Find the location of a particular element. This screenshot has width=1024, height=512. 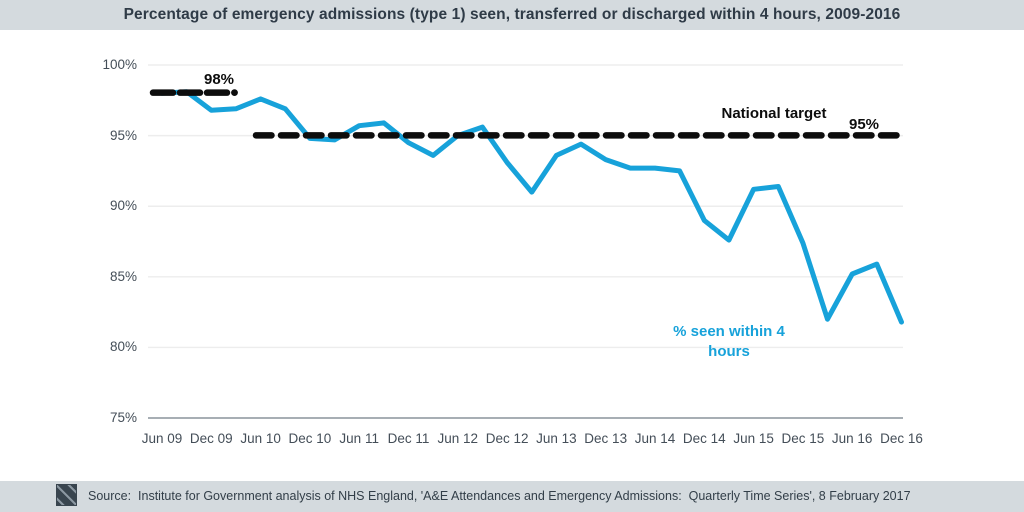

x-axis-label: Dec 13 is located at coordinates (606, 438).